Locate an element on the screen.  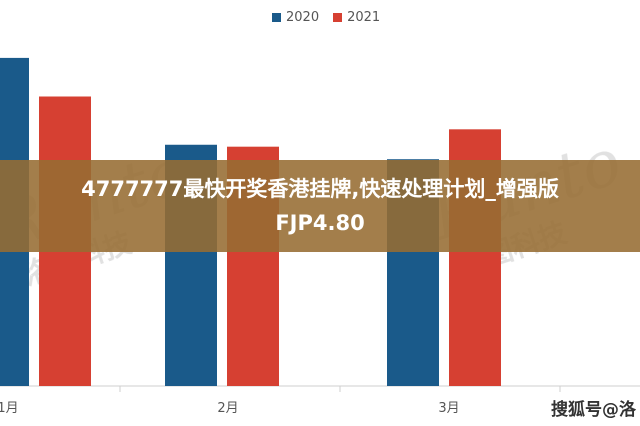
x-tick-label: 1月 is located at coordinates (9, 408).